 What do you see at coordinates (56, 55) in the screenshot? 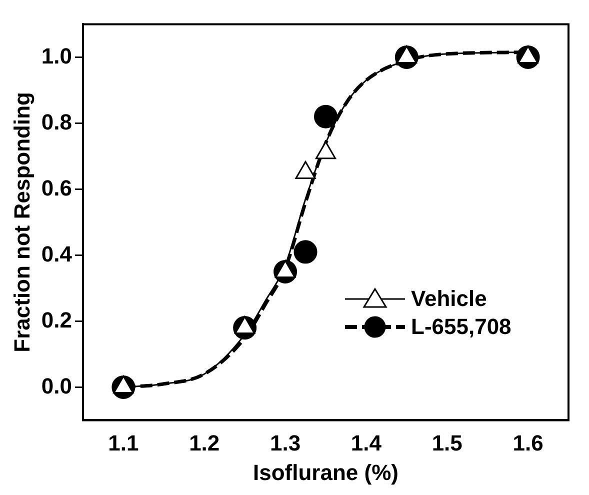
I see `y-tick-label: 1.0` at bounding box center [56, 55].